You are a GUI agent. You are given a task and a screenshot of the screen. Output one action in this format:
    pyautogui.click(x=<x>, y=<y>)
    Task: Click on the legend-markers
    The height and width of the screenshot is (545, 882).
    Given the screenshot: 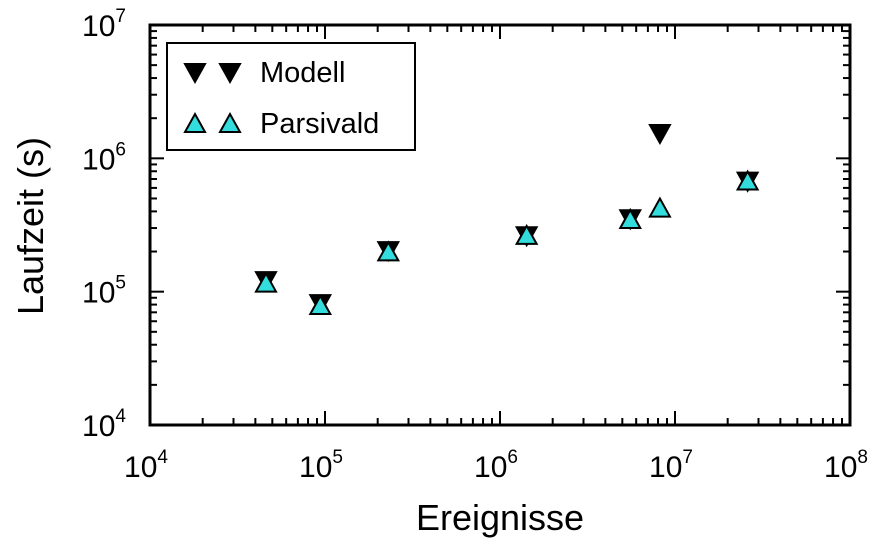 What is the action you would take?
    pyautogui.click(x=212, y=98)
    